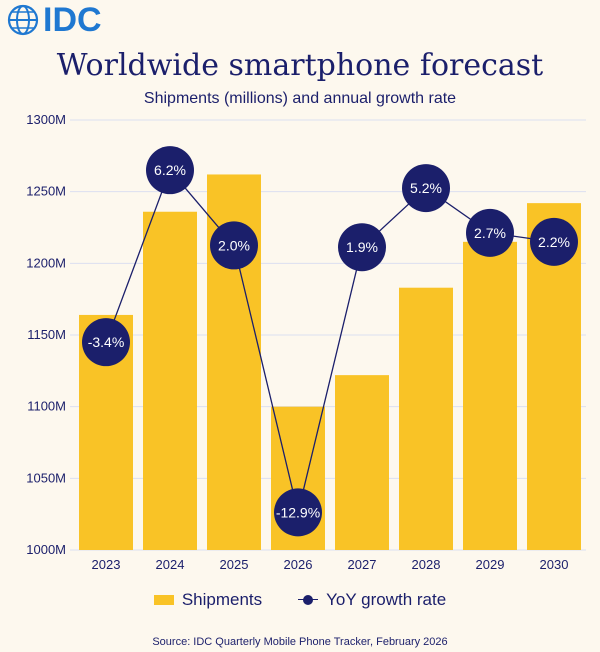 The height and width of the screenshot is (652, 600). I want to click on x-tick-label: 2028, so click(426, 564).